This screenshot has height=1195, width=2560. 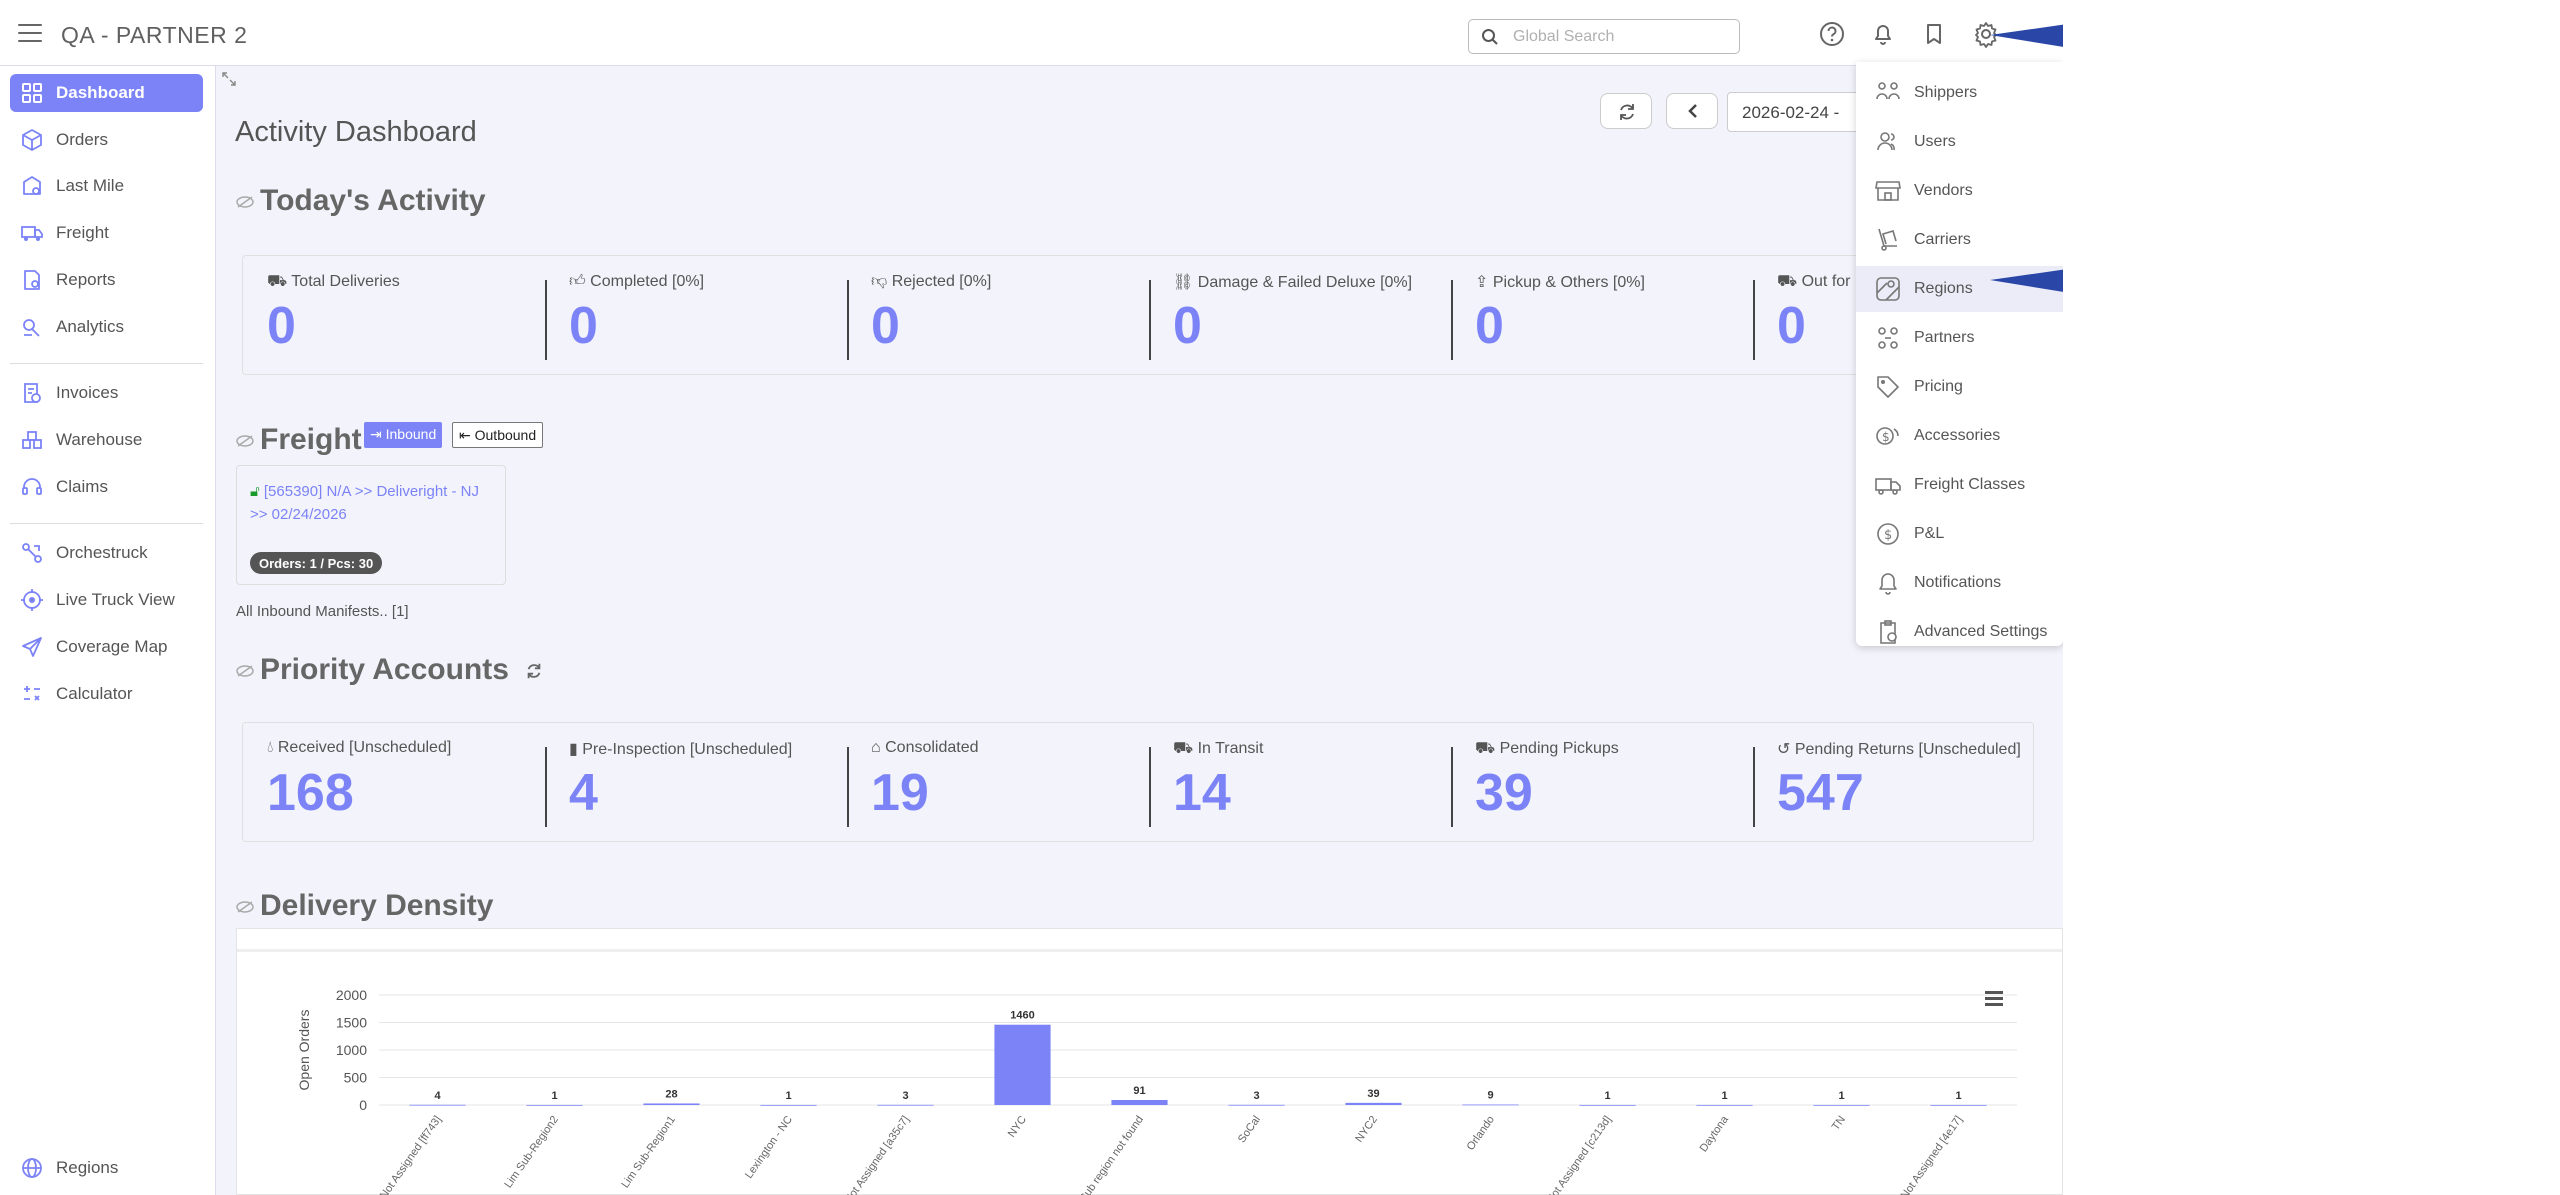 I want to click on outbound-toggle: ⇤ Outbound, so click(x=498, y=435).